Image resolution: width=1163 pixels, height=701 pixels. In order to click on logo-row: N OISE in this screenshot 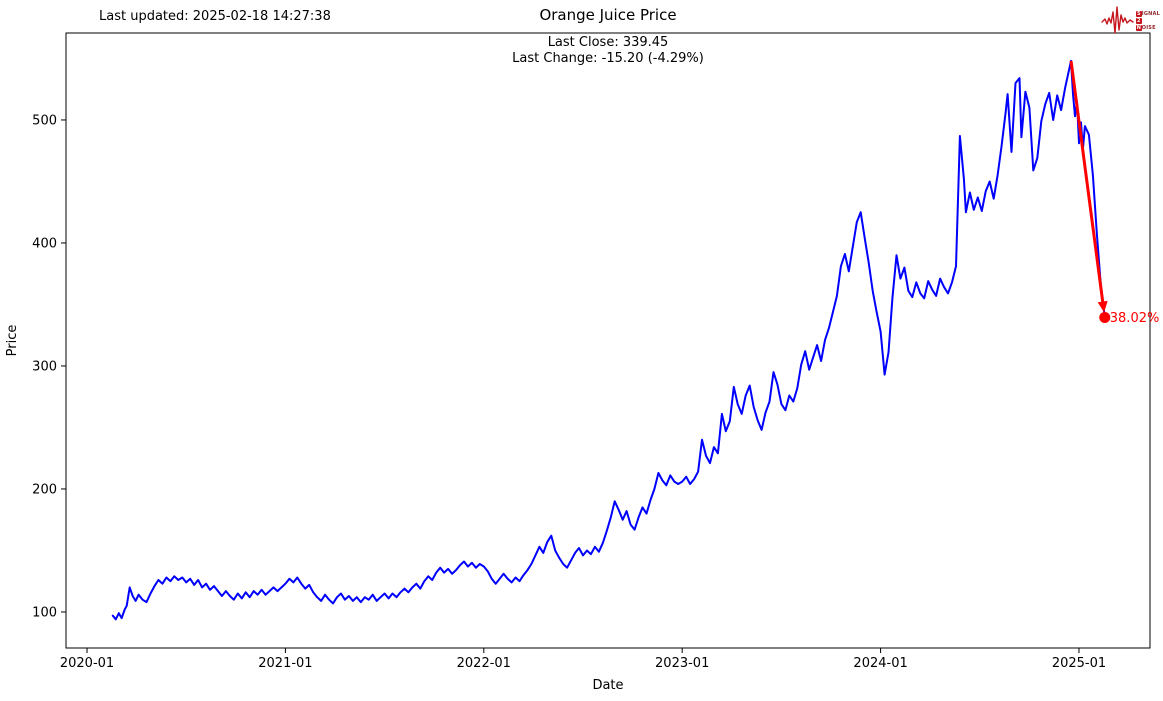, I will do `click(1147, 28)`.